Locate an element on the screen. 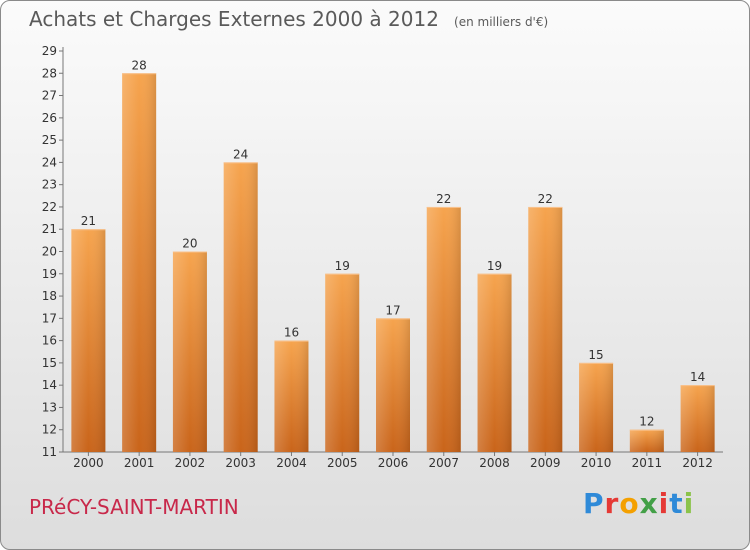 The image size is (750, 550). y-tick-label: 20 is located at coordinates (49, 252).